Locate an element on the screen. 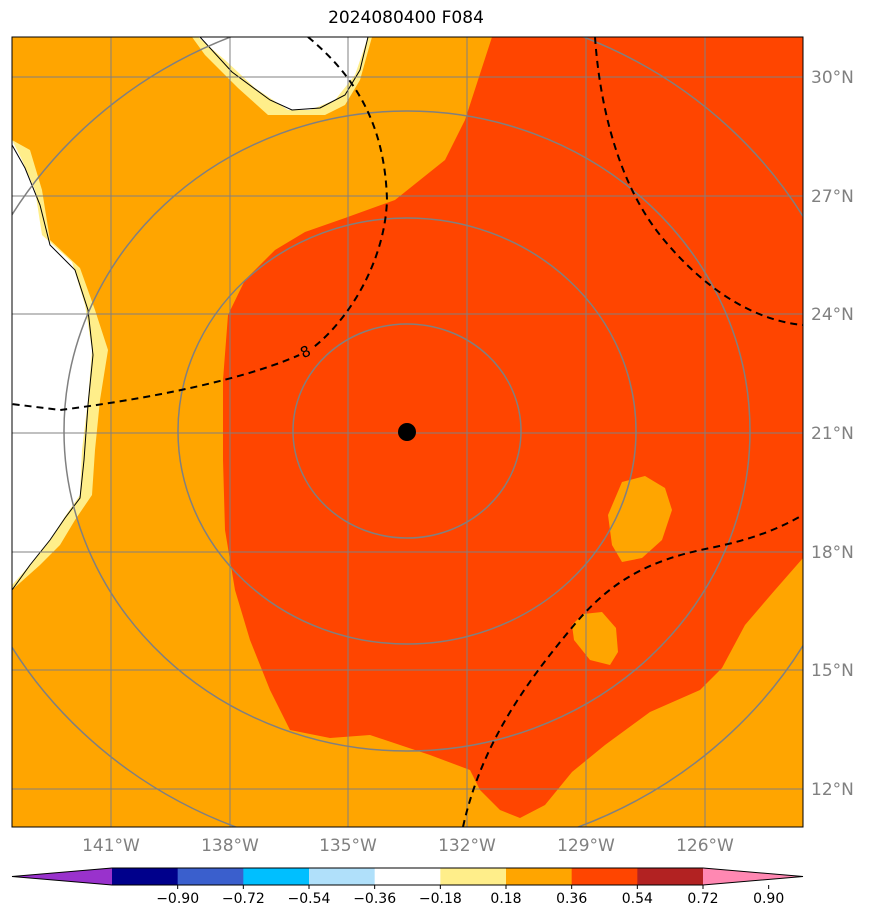 The width and height of the screenshot is (873, 924). lat-label: 30°N is located at coordinates (832, 78).